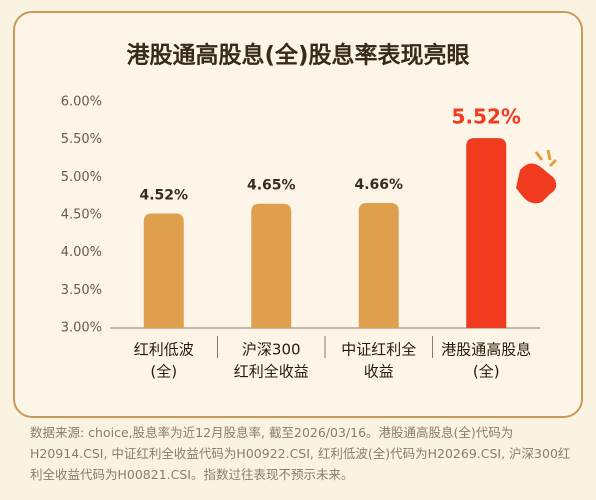 This screenshot has width=596, height=500. What do you see at coordinates (81, 290) in the screenshot?
I see `y-tick-label: 3.50%` at bounding box center [81, 290].